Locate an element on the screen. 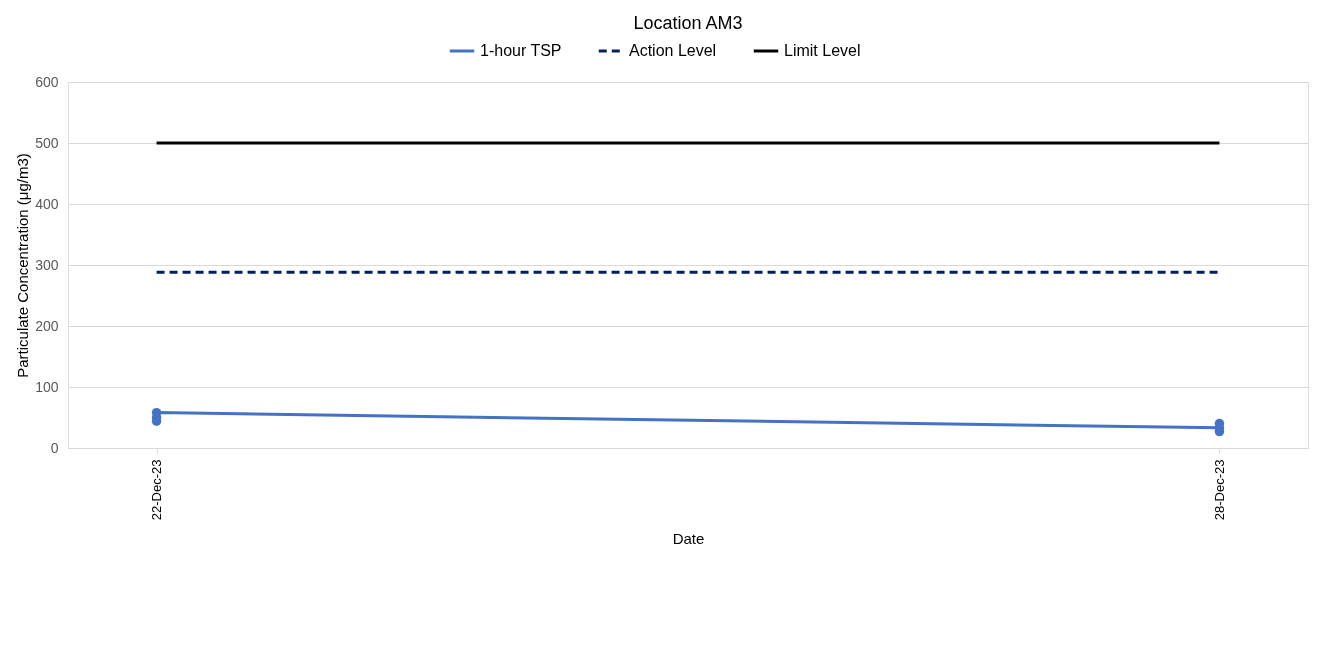  y-tick-label: 100 is located at coordinates (47, 386).